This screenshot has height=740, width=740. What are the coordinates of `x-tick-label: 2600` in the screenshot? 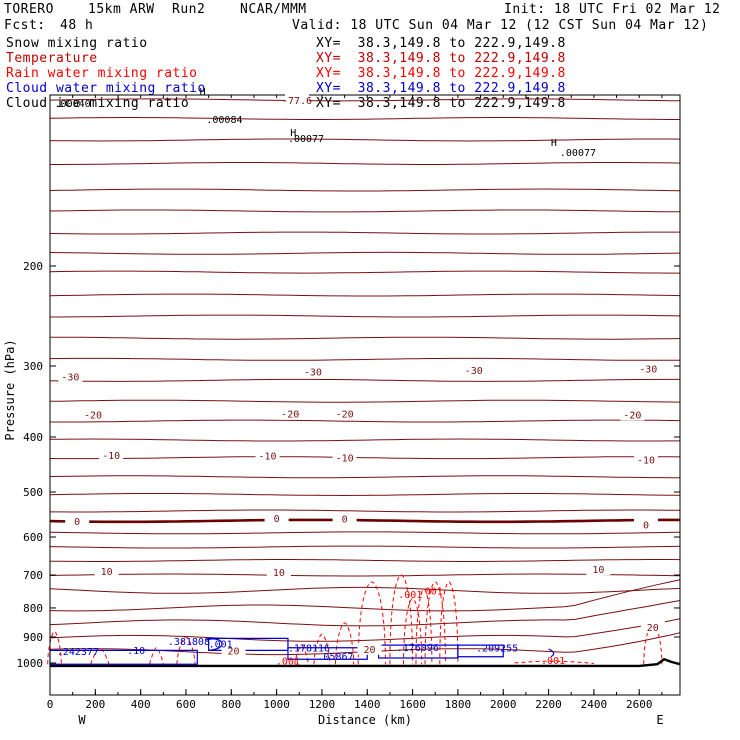 It's located at (639, 704).